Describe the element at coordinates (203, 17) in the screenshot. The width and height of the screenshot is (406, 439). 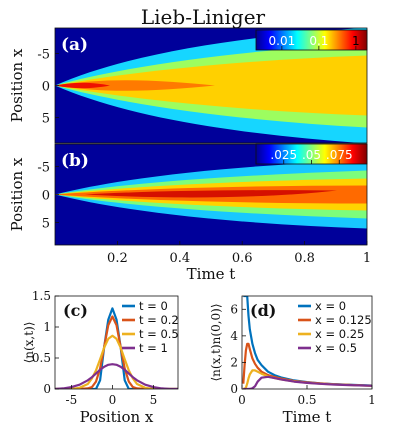
I see `figure-title: Lieb-Liniger` at that location.